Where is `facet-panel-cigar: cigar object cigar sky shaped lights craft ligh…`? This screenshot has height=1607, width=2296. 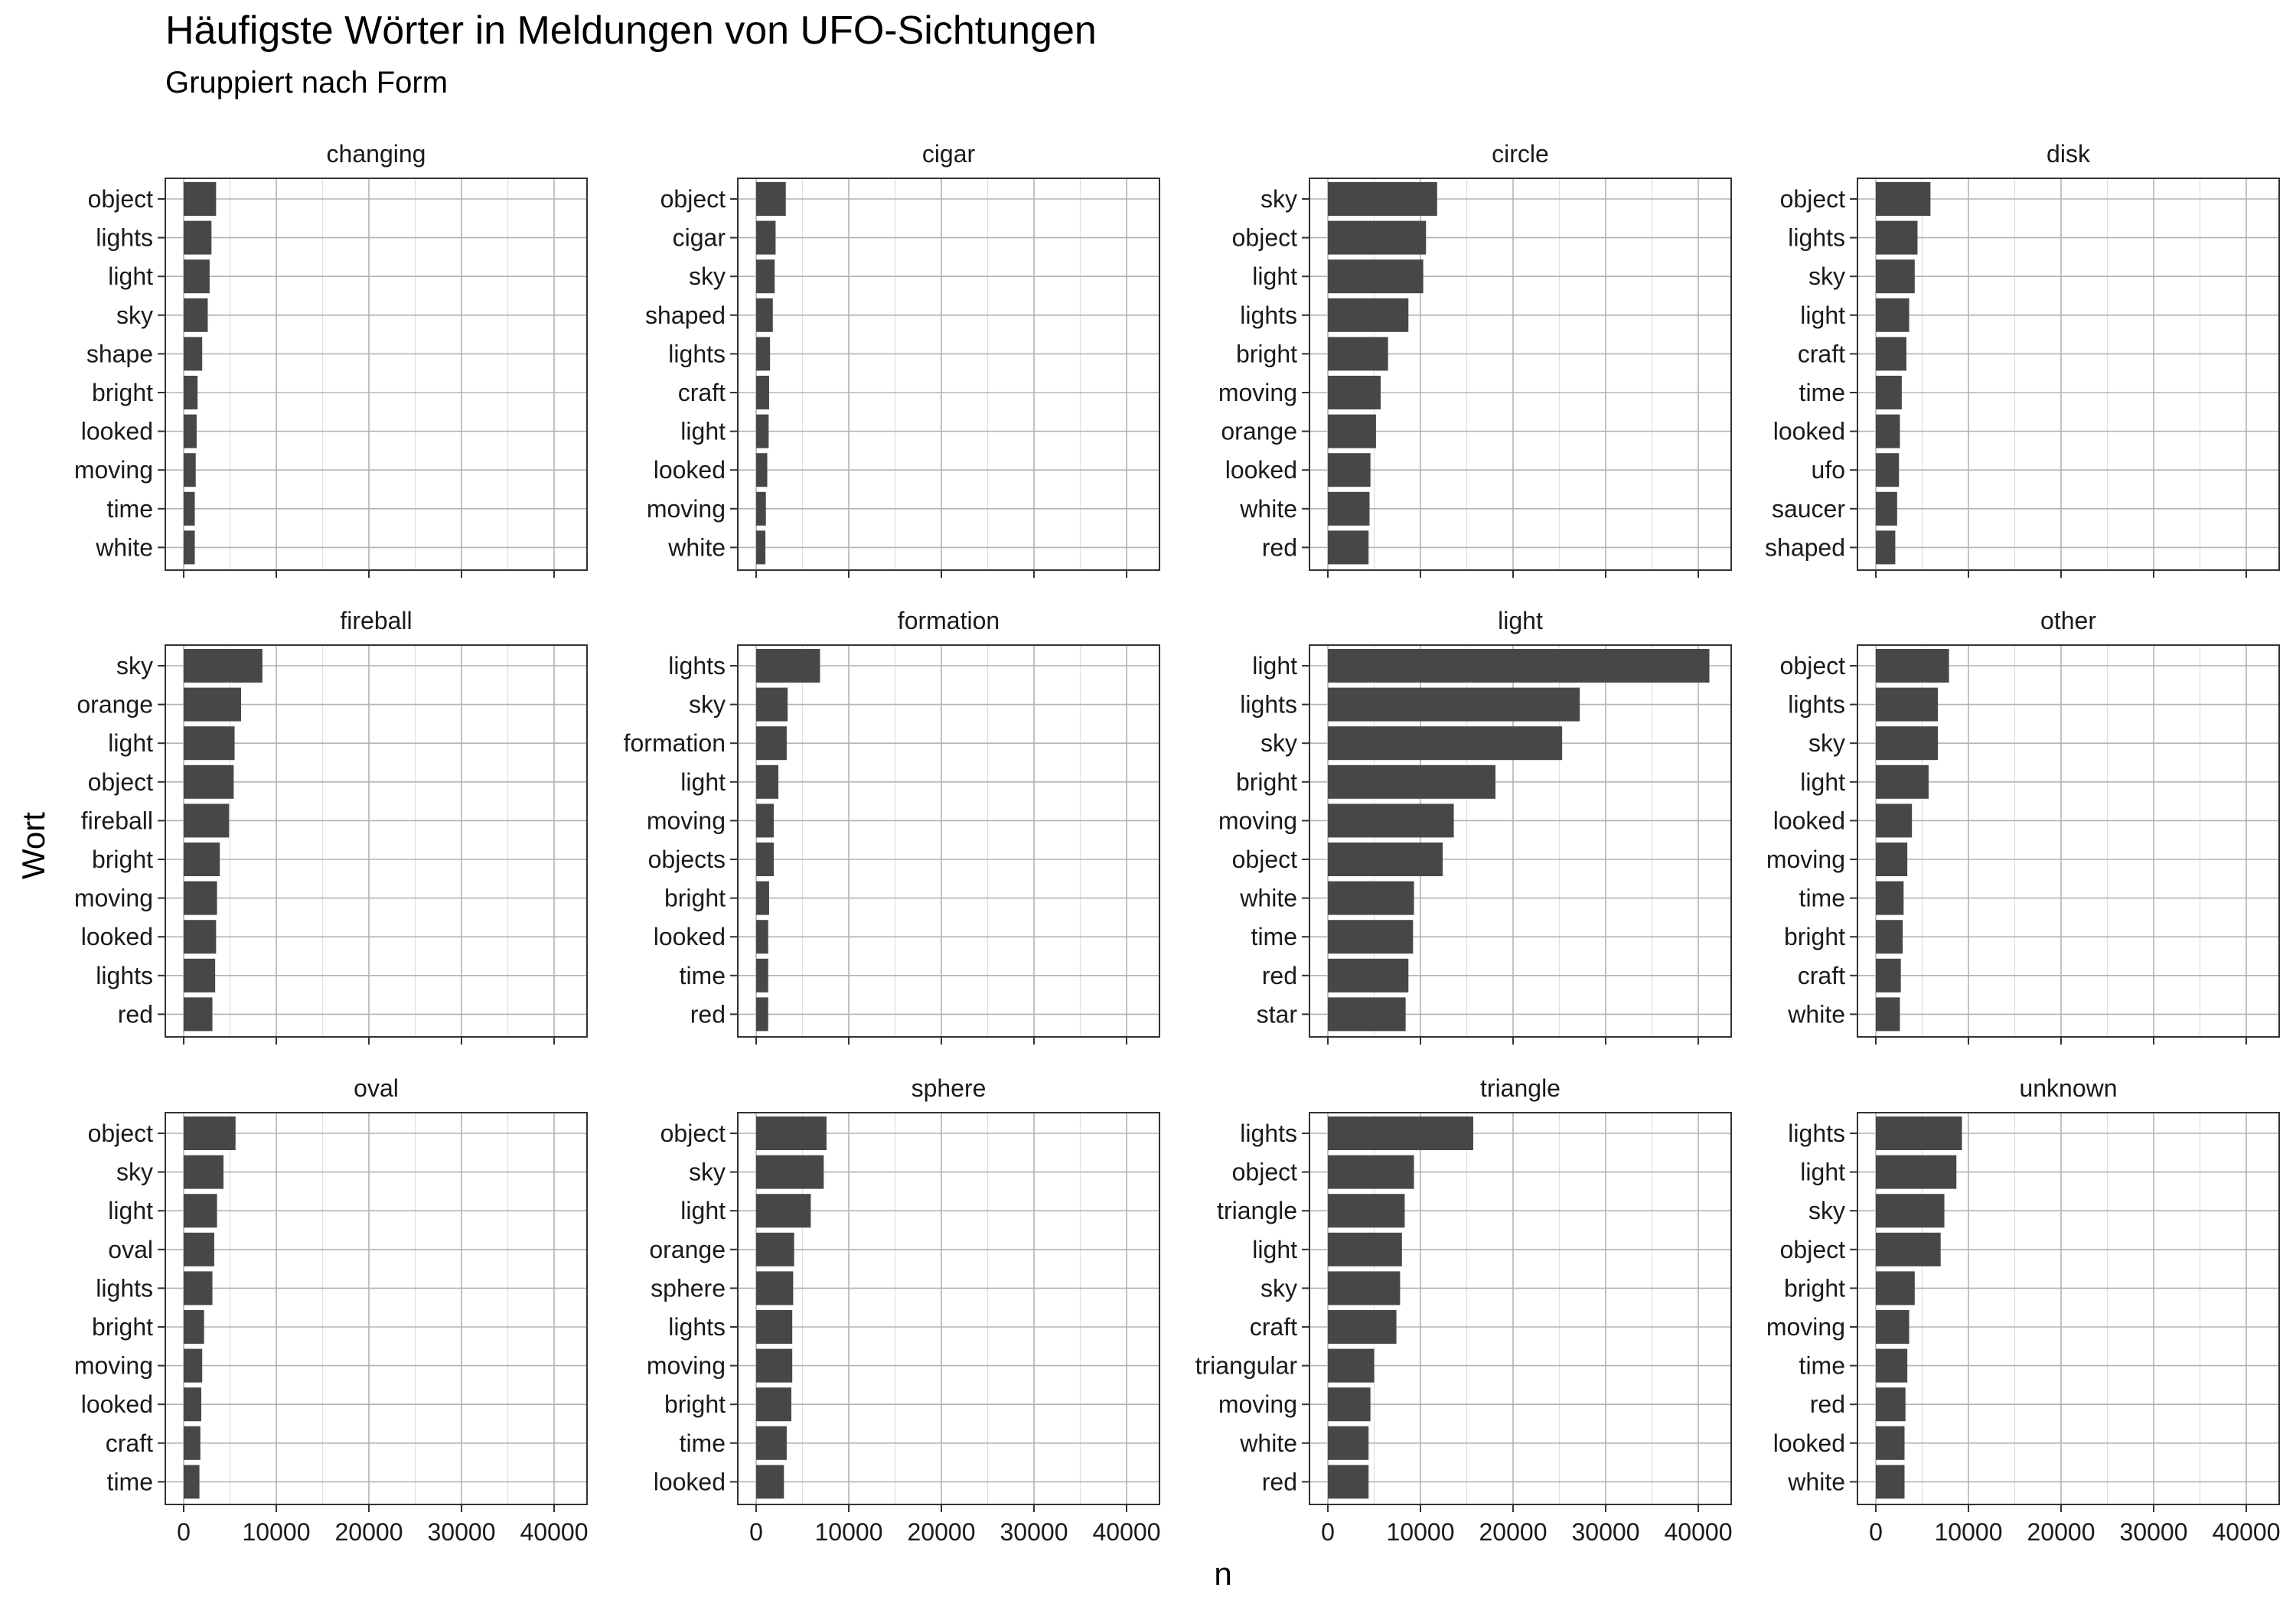
facet-panel-cigar: cigar object cigar sky shaped lights craft ligh… is located at coordinates (902, 359).